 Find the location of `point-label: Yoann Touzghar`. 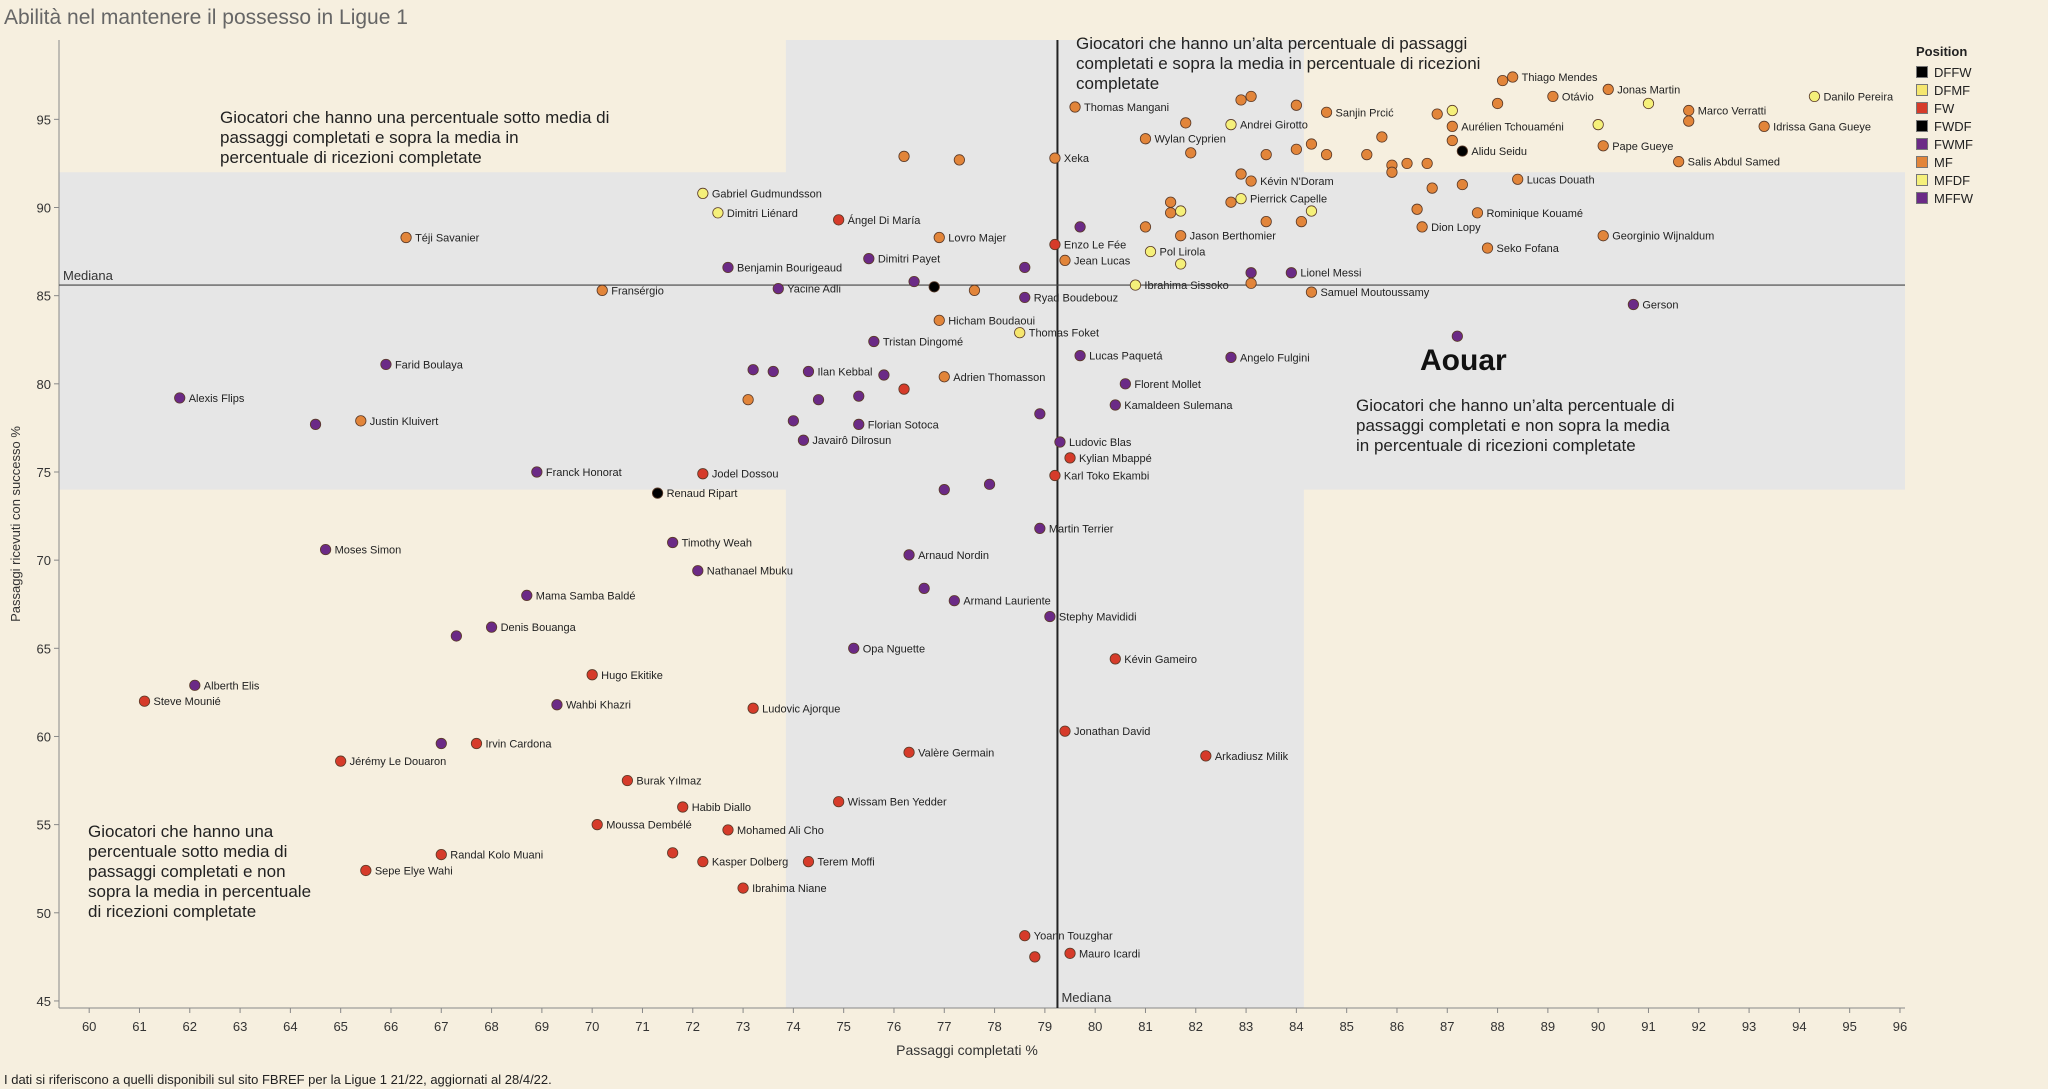

point-label: Yoann Touzghar is located at coordinates (1073, 937).